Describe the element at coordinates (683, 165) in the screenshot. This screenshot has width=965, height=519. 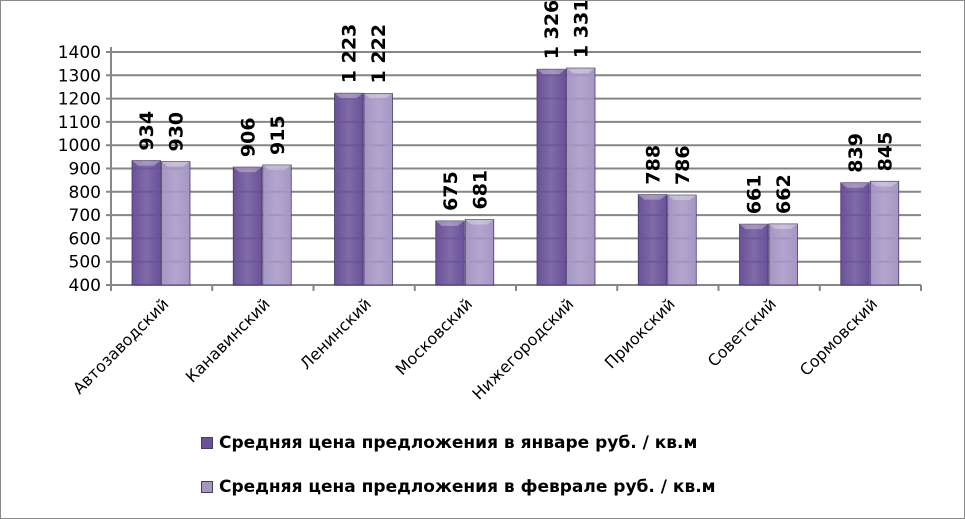
I see `data-label: 786` at that location.